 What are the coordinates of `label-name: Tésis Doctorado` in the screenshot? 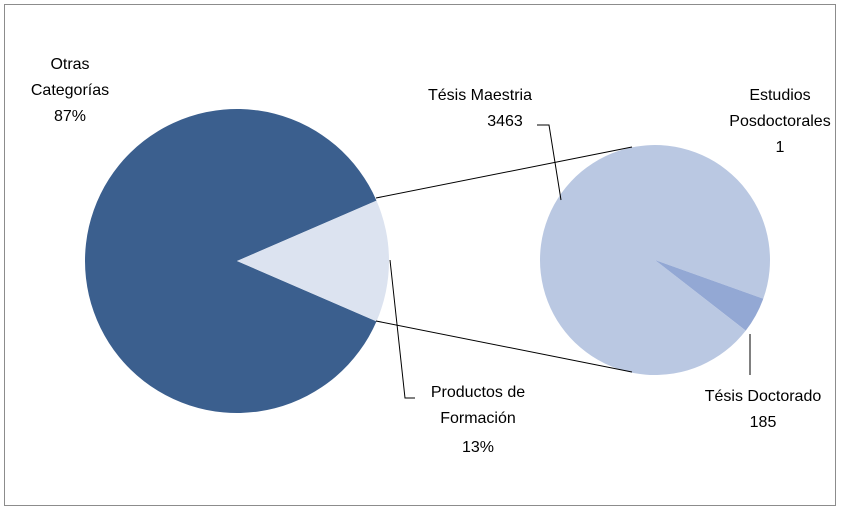 It's located at (763, 396).